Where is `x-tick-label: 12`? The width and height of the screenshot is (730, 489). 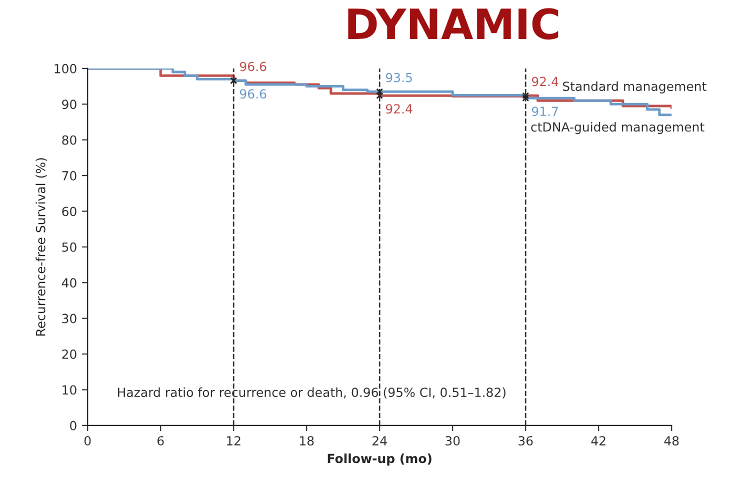 x-tick-label: 12 is located at coordinates (233, 441).